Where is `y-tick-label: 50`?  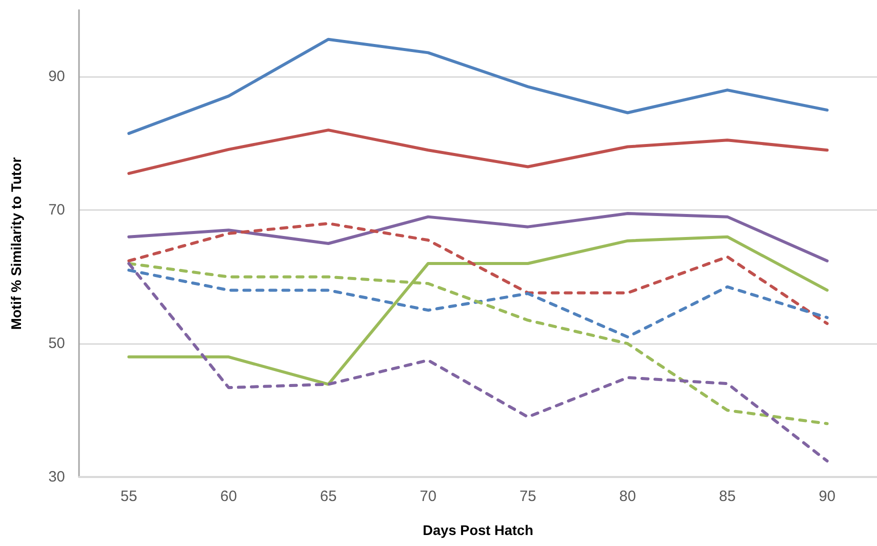 y-tick-label: 50 is located at coordinates (56, 343).